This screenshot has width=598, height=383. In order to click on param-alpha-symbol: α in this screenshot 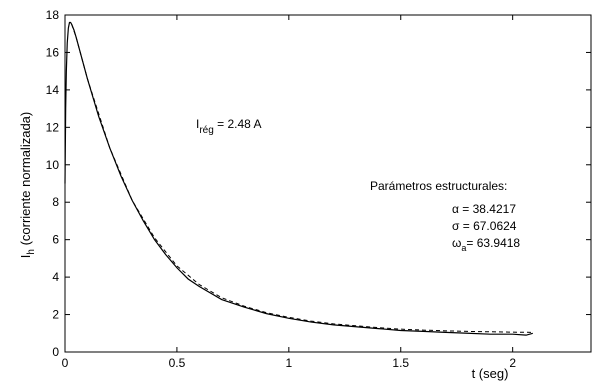, I will do `click(455, 209)`.